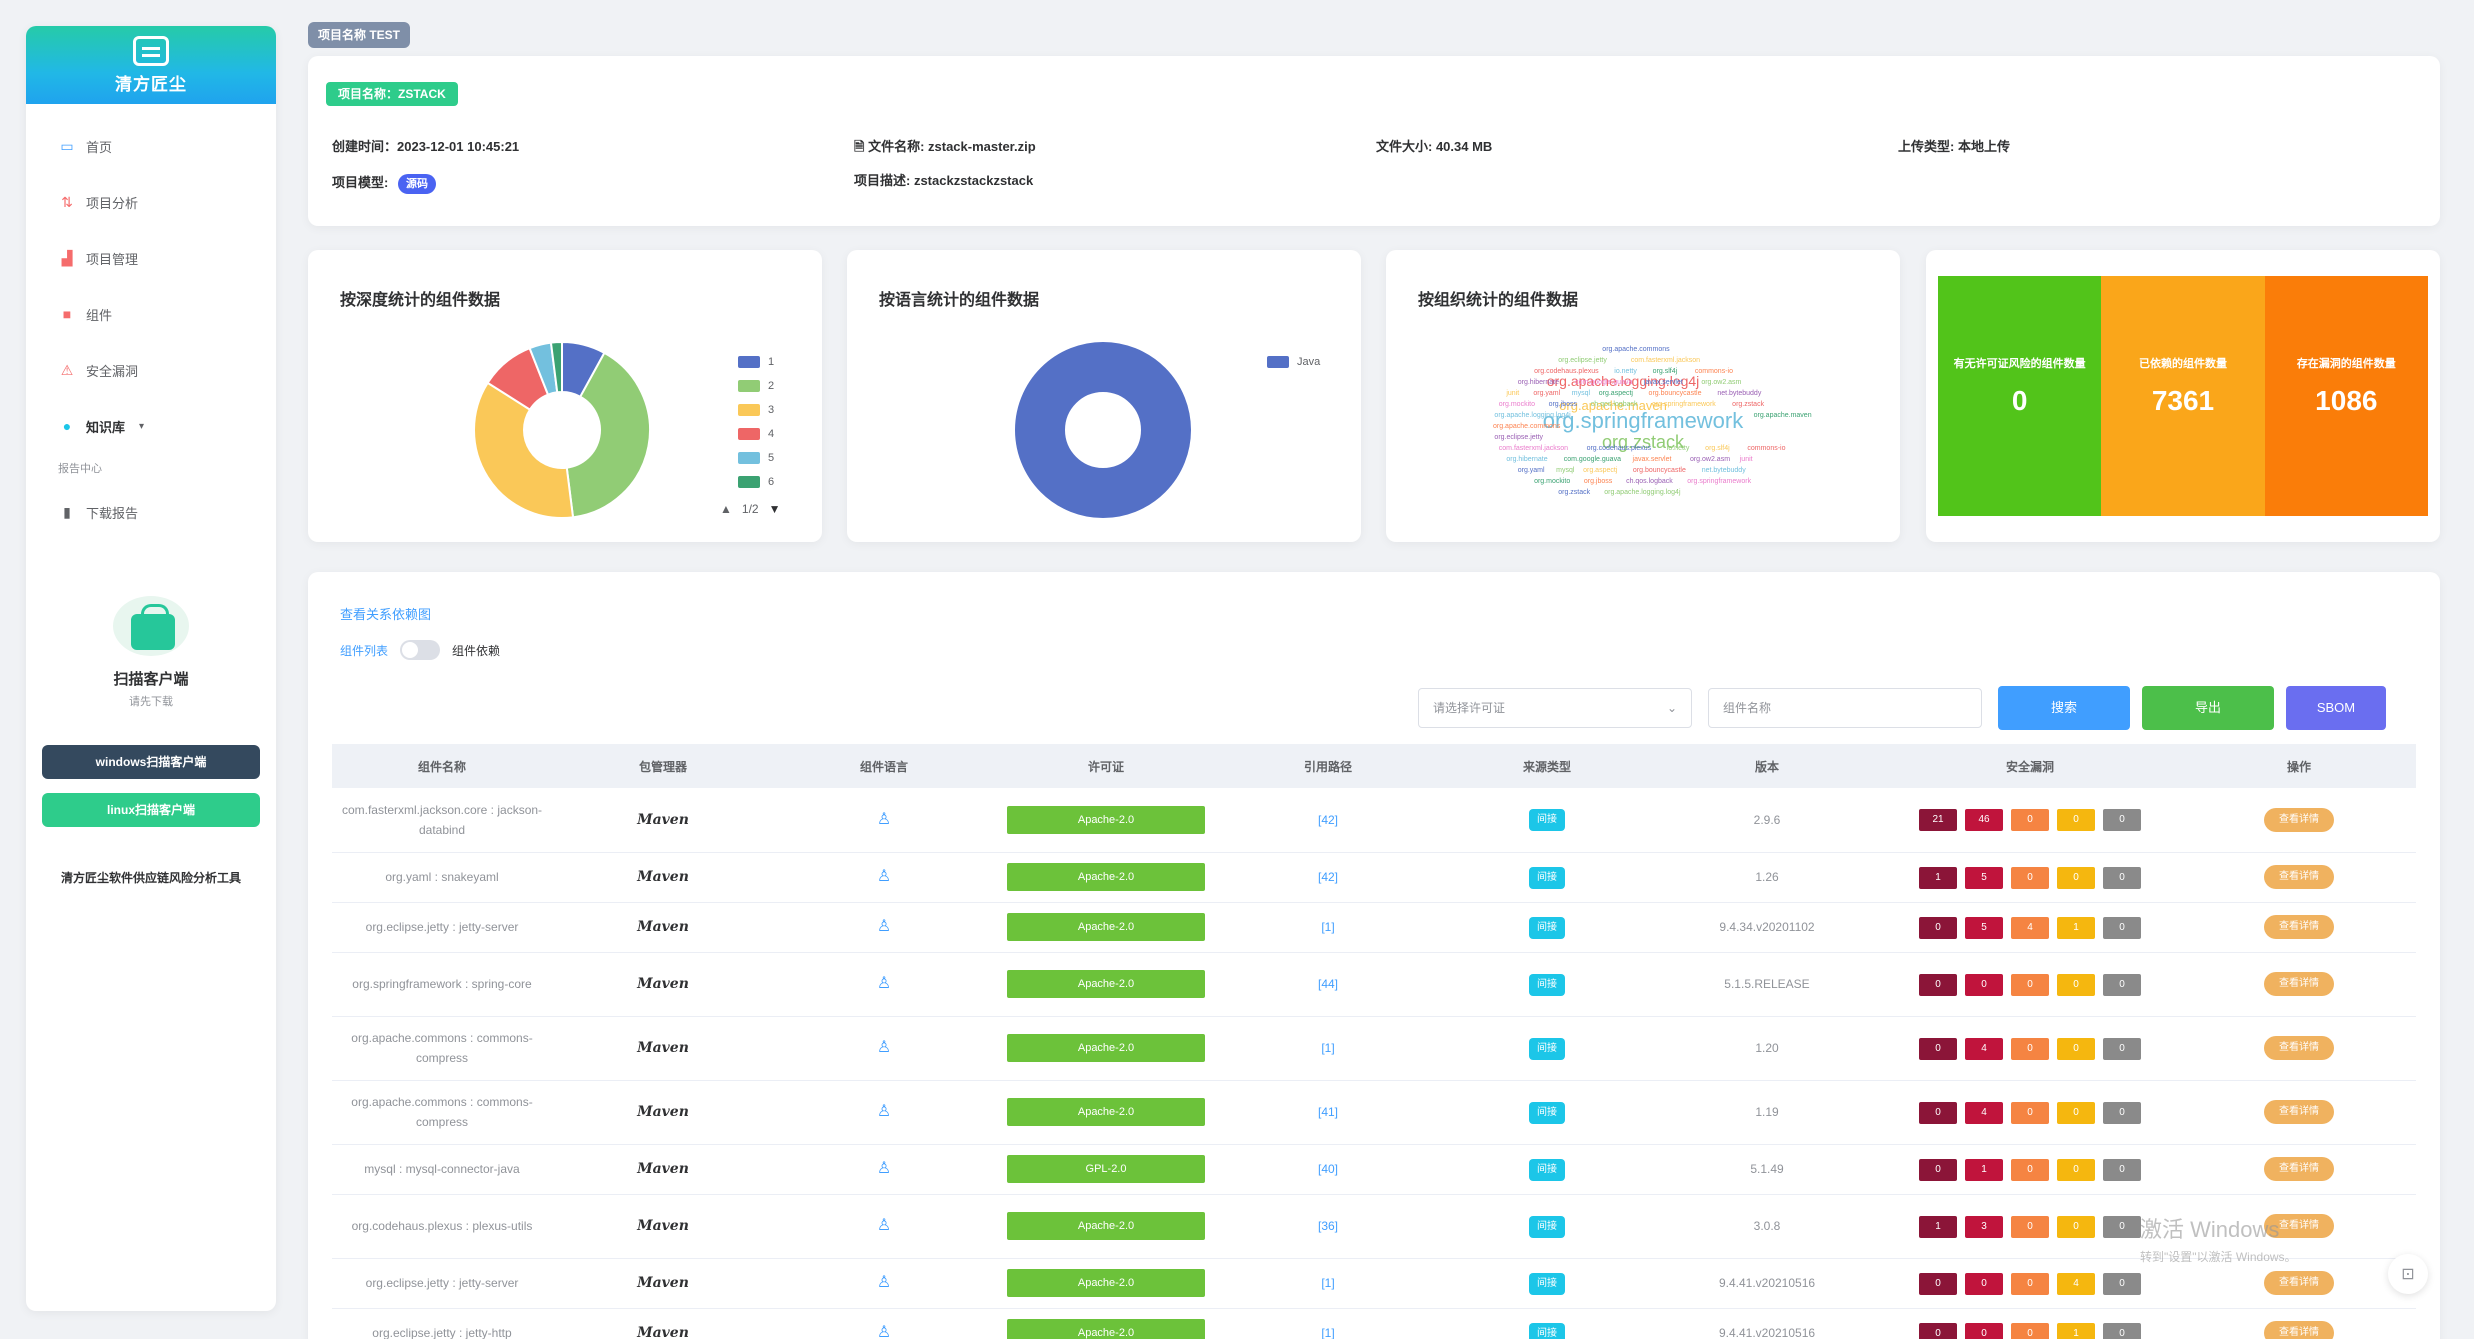 This screenshot has width=2474, height=1339. What do you see at coordinates (2020, 396) in the screenshot?
I see `stat-license-risk: 有无许可证风险的组件数量 0` at bounding box center [2020, 396].